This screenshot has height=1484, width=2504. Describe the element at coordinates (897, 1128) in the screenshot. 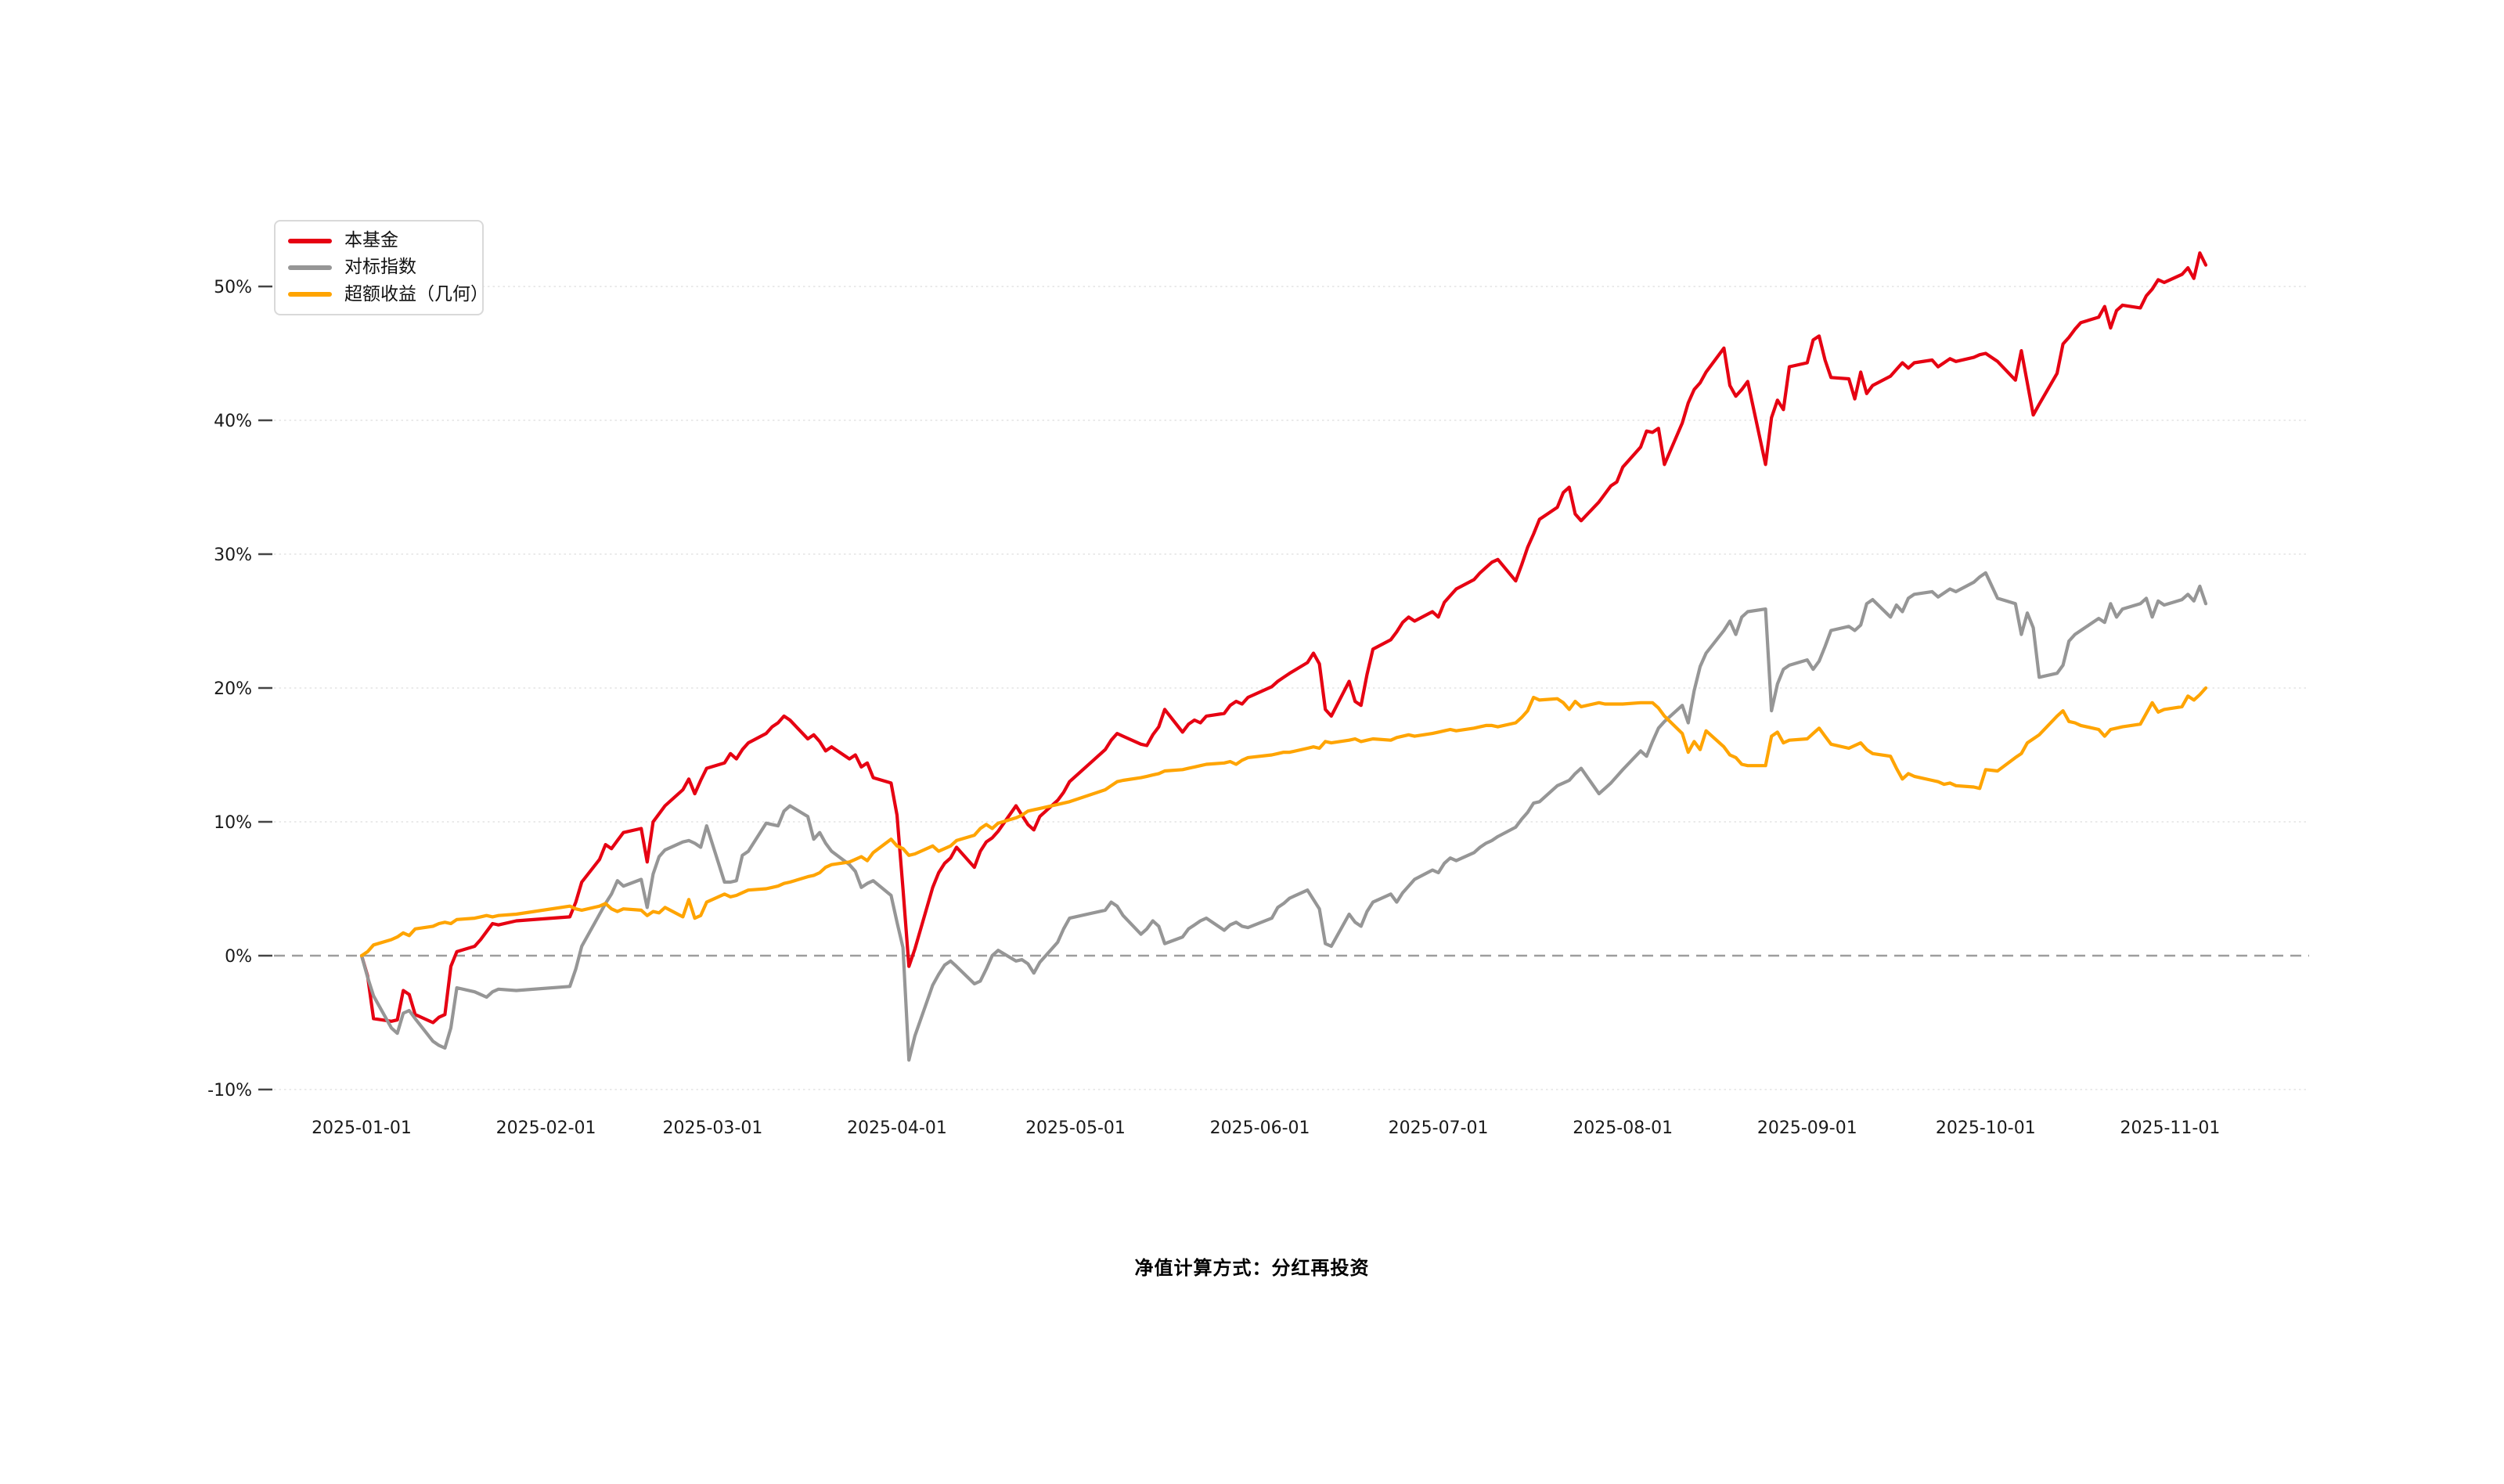

I see `x-axis-label: 2025-04-01` at that location.